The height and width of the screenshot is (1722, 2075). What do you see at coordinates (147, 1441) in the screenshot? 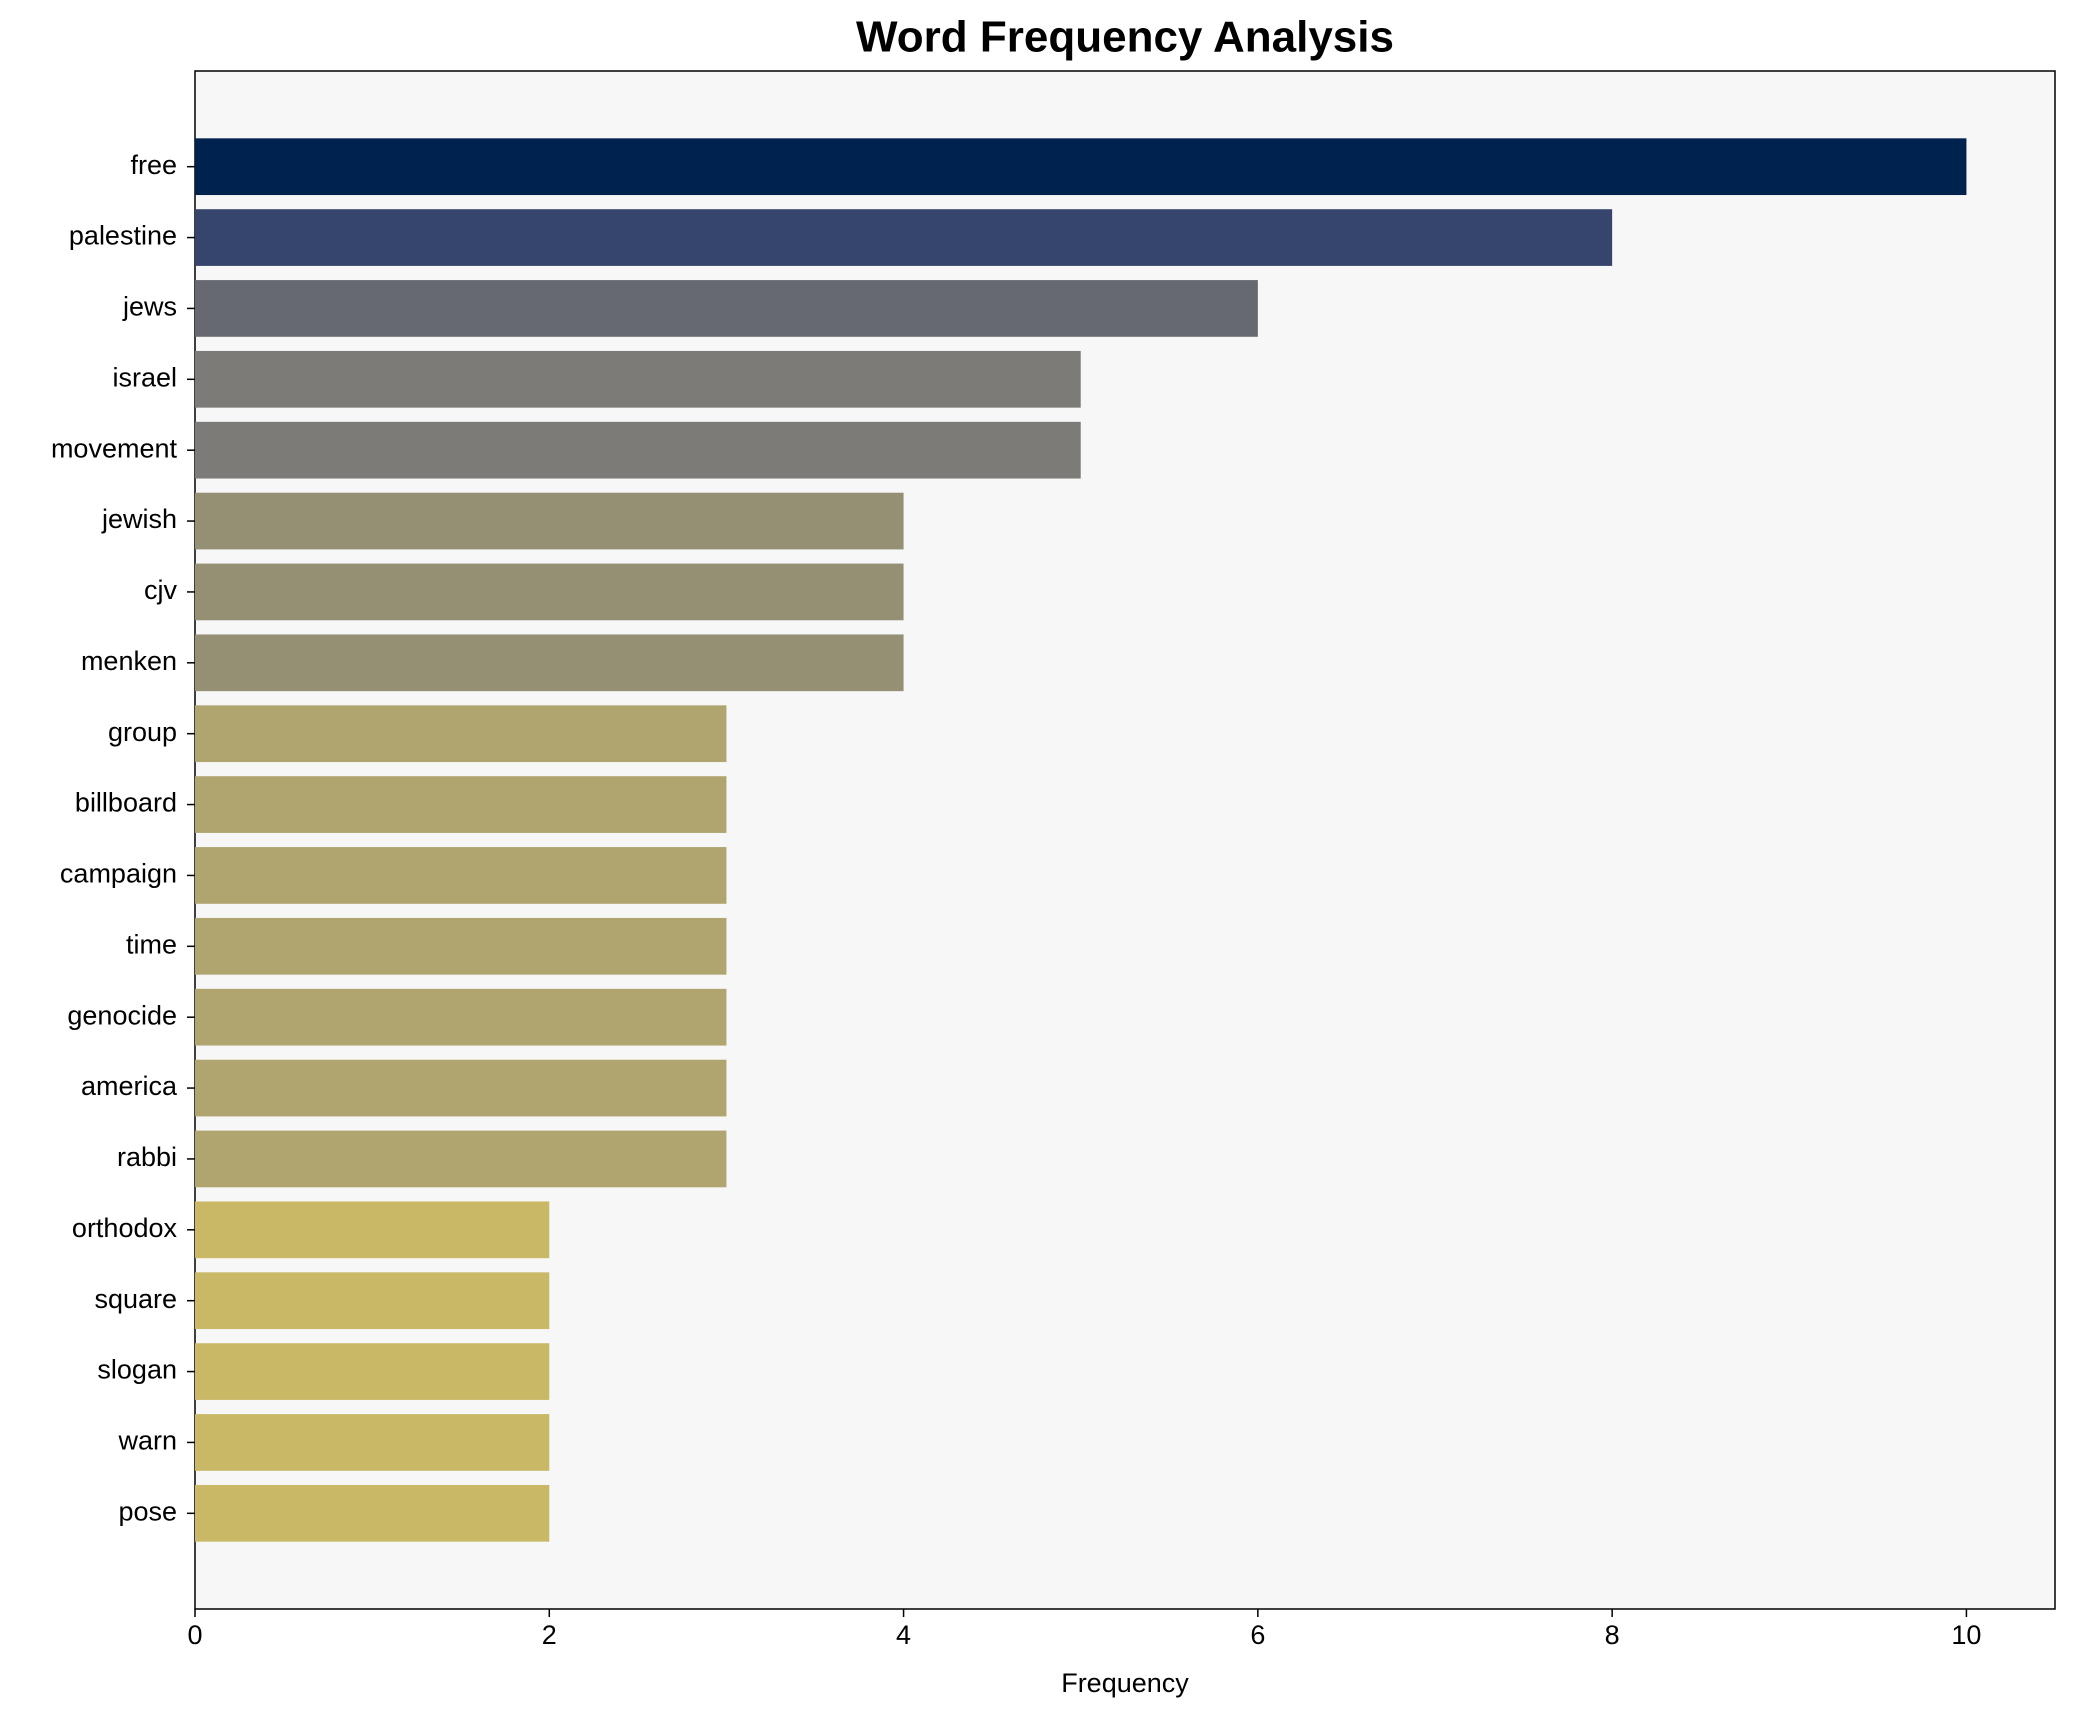
I see `y-tick-label: warn` at bounding box center [147, 1441].